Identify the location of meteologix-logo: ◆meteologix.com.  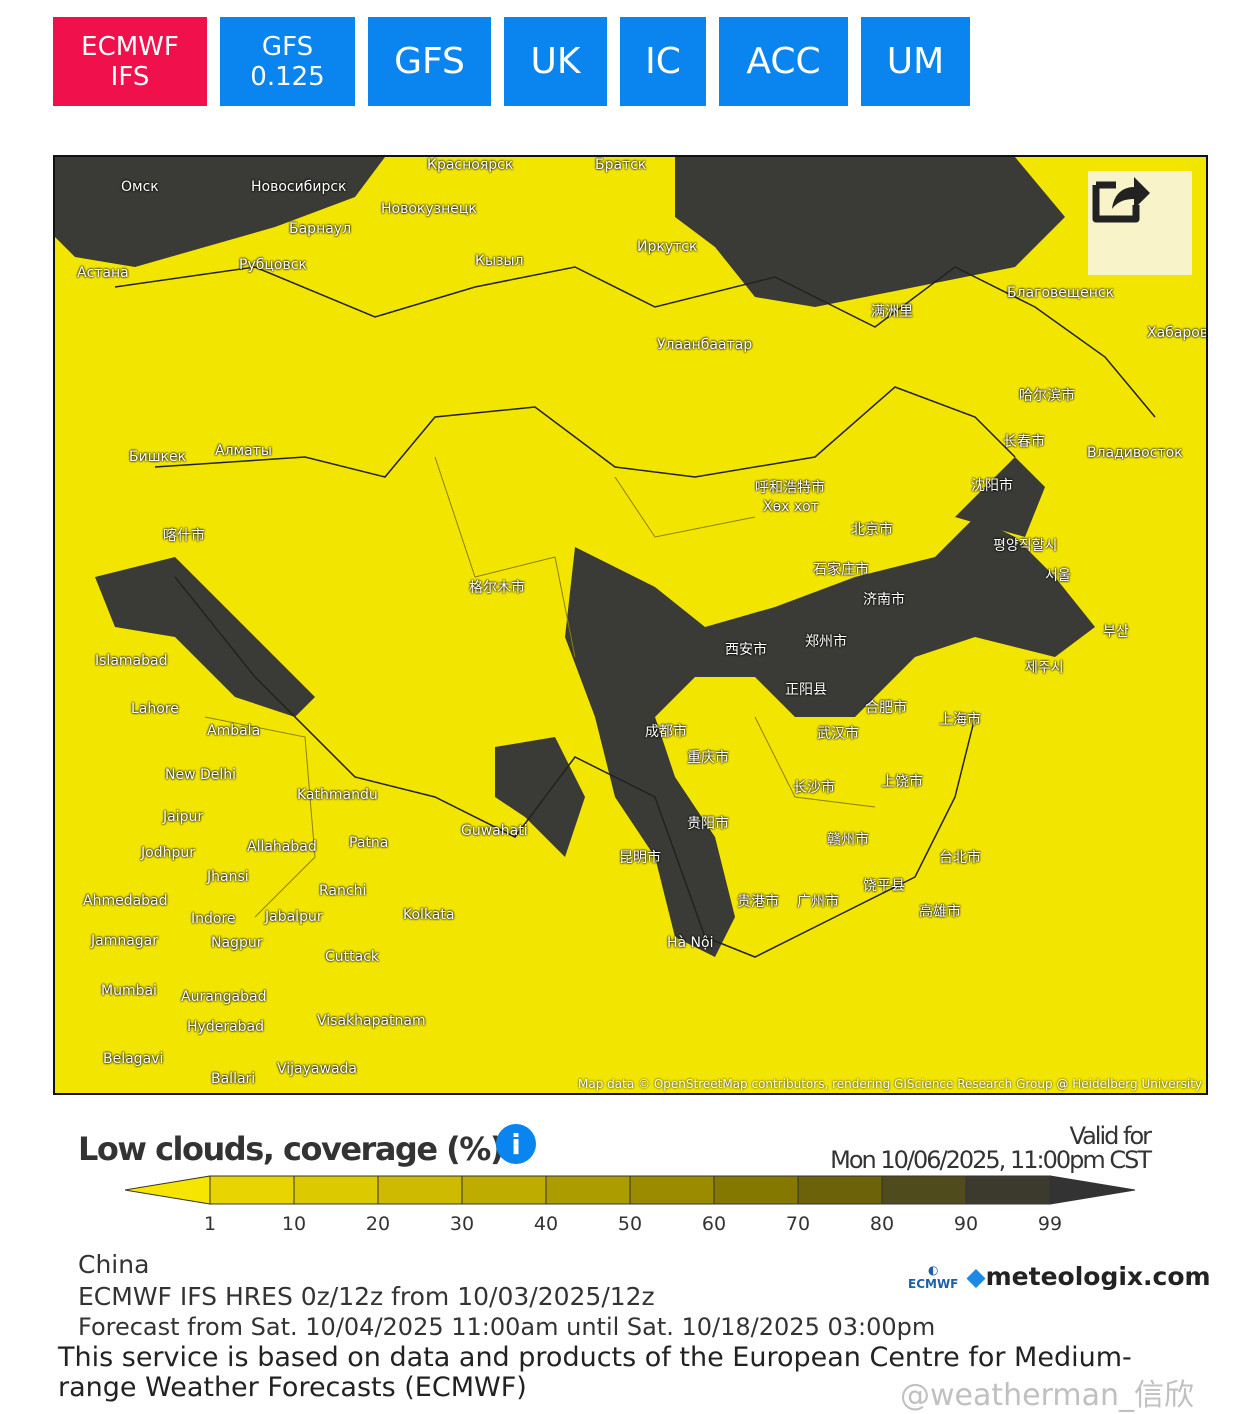
(1088, 1276).